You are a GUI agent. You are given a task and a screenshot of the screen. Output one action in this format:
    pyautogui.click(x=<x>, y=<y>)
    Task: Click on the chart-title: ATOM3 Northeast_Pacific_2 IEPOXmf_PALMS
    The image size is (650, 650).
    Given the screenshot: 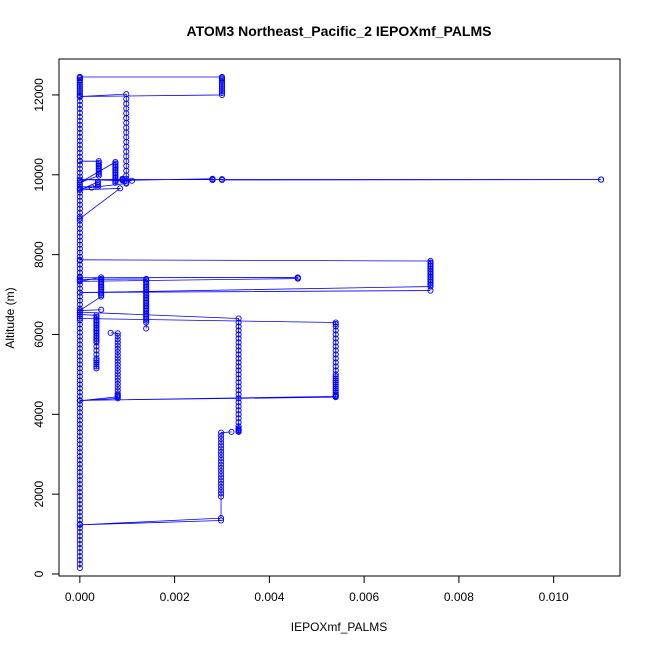 What is the action you would take?
    pyautogui.click(x=339, y=31)
    